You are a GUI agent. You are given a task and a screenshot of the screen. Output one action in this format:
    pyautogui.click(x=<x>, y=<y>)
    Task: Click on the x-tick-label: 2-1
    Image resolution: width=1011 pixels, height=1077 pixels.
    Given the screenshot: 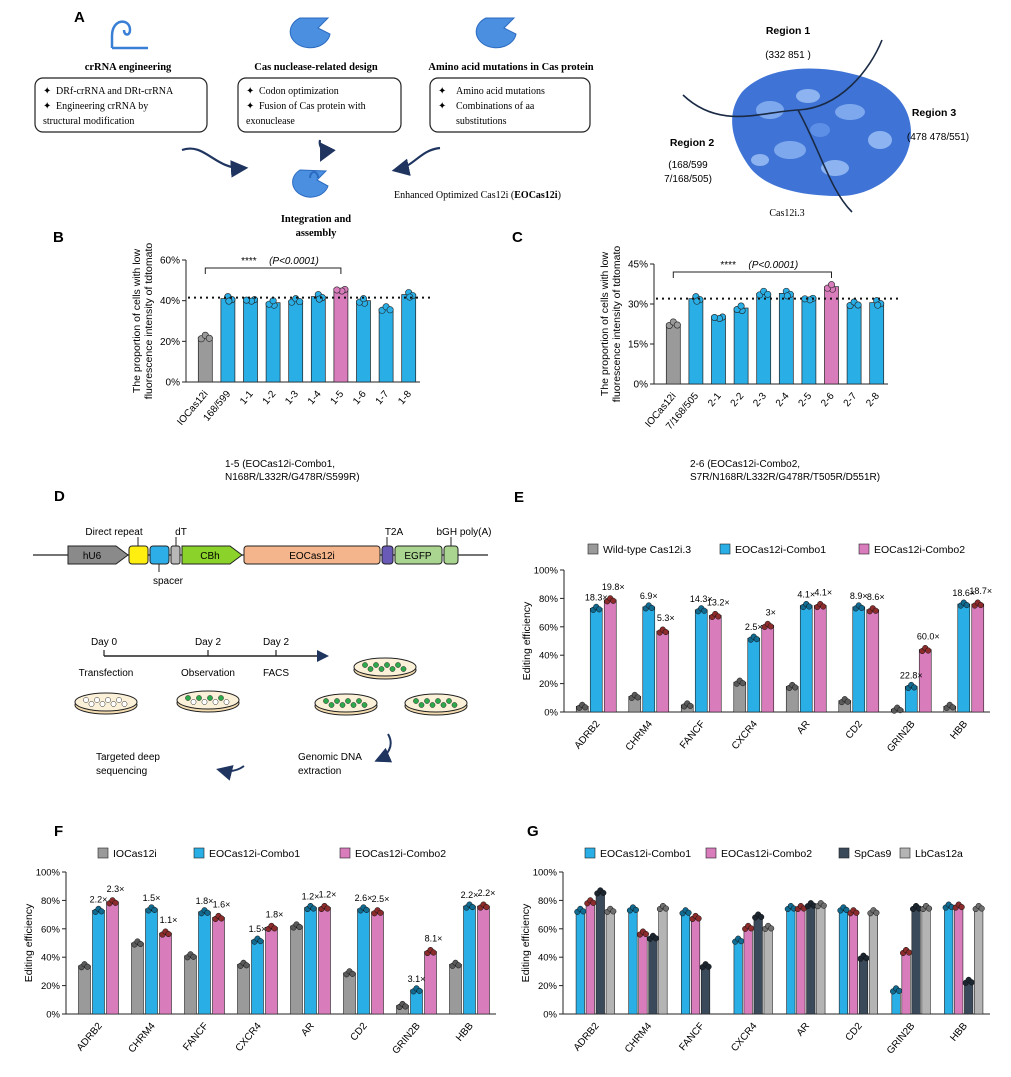 What is the action you would take?
    pyautogui.click(x=715, y=400)
    